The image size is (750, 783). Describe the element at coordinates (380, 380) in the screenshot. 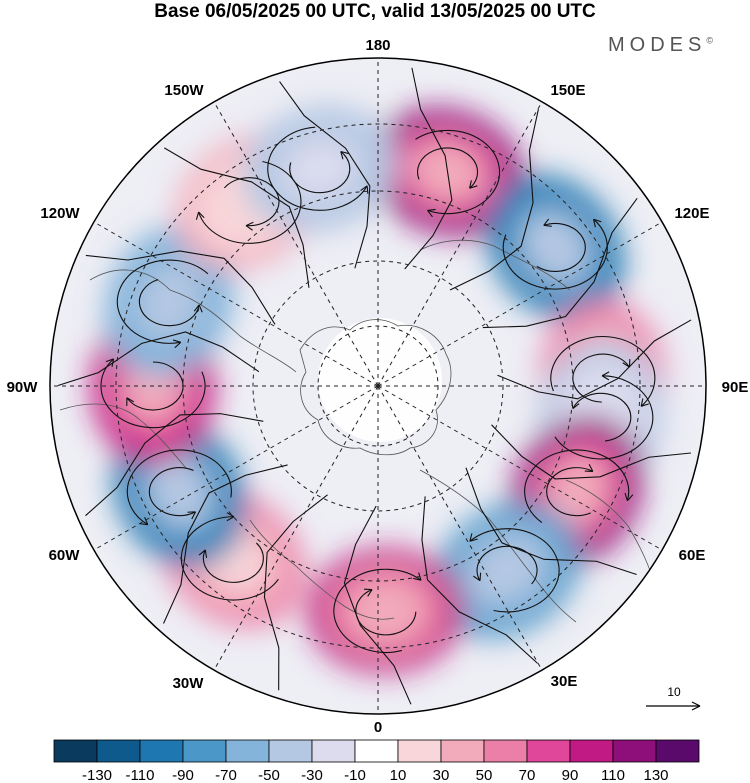

I see `polar-cap-area` at that location.